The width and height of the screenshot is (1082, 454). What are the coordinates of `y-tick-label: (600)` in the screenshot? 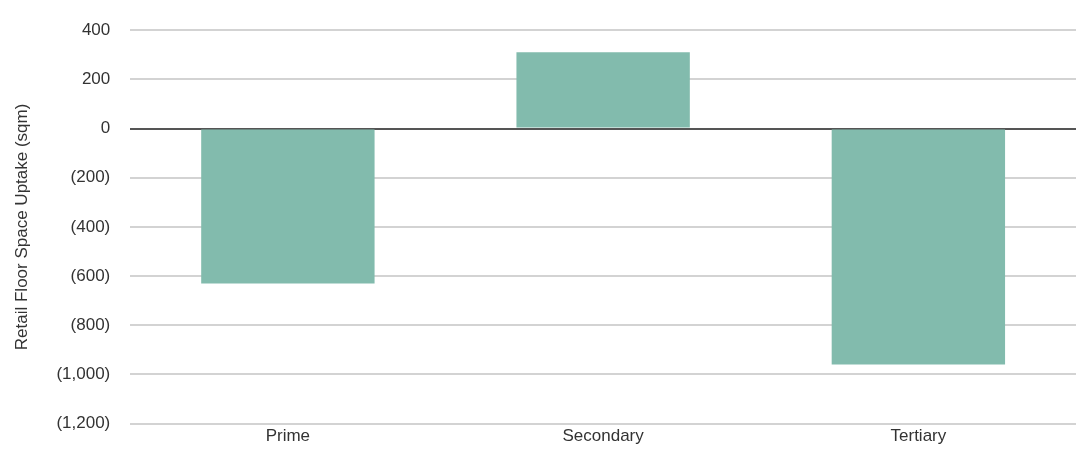 It's located at (90, 275).